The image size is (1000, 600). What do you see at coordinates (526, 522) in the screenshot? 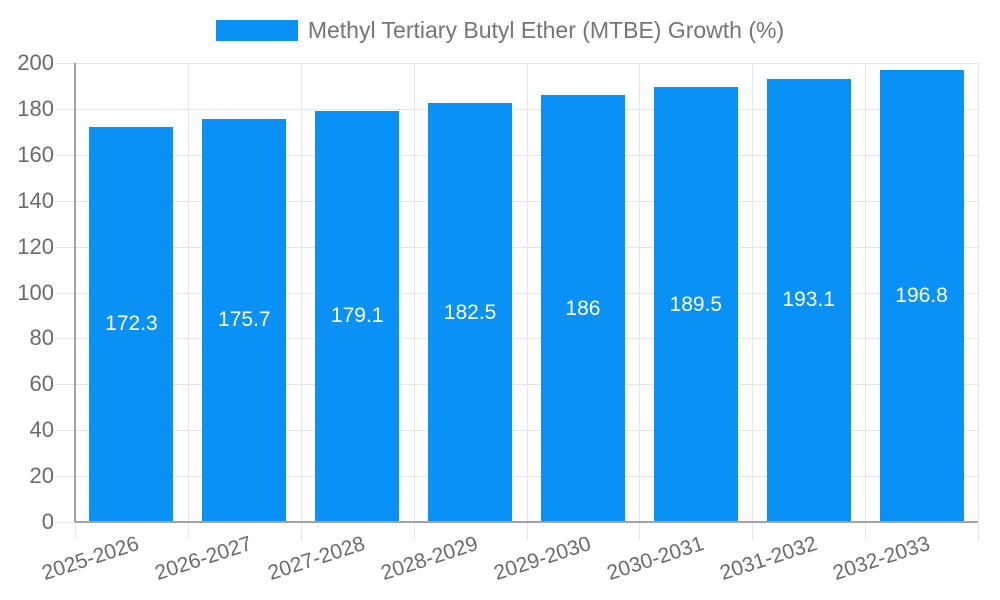
I see `x-axis-line` at bounding box center [526, 522].